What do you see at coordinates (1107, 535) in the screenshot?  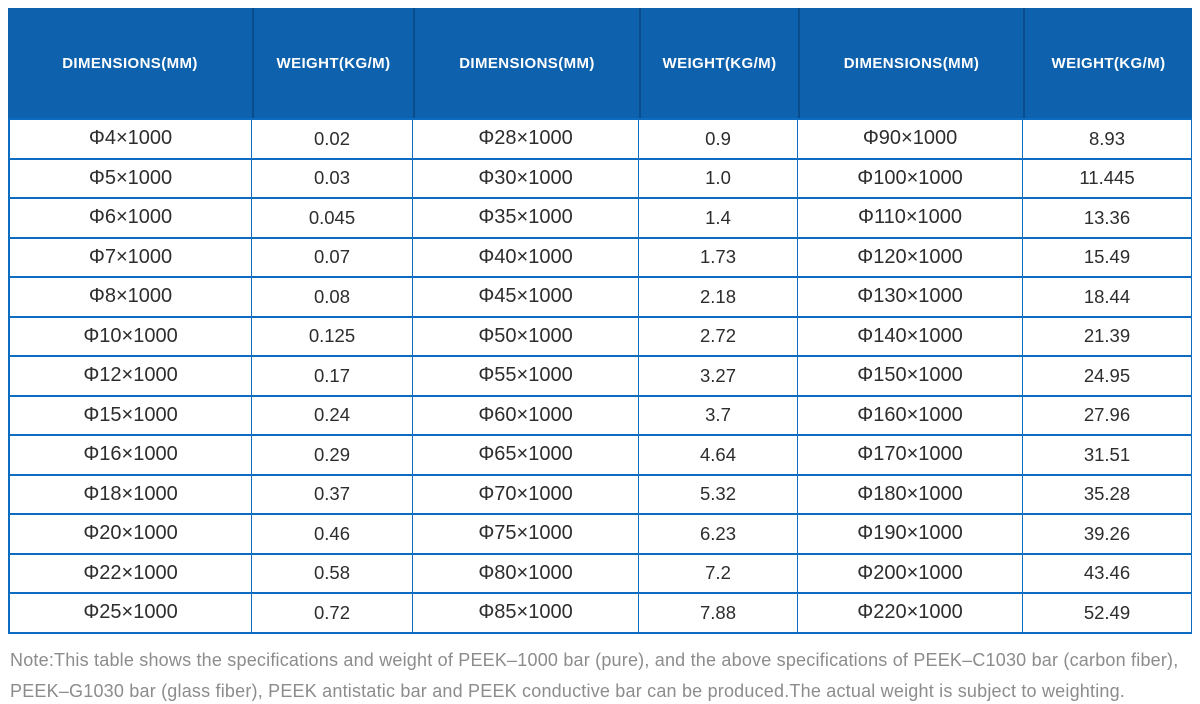 I see `weight-cell: 39.26` at bounding box center [1107, 535].